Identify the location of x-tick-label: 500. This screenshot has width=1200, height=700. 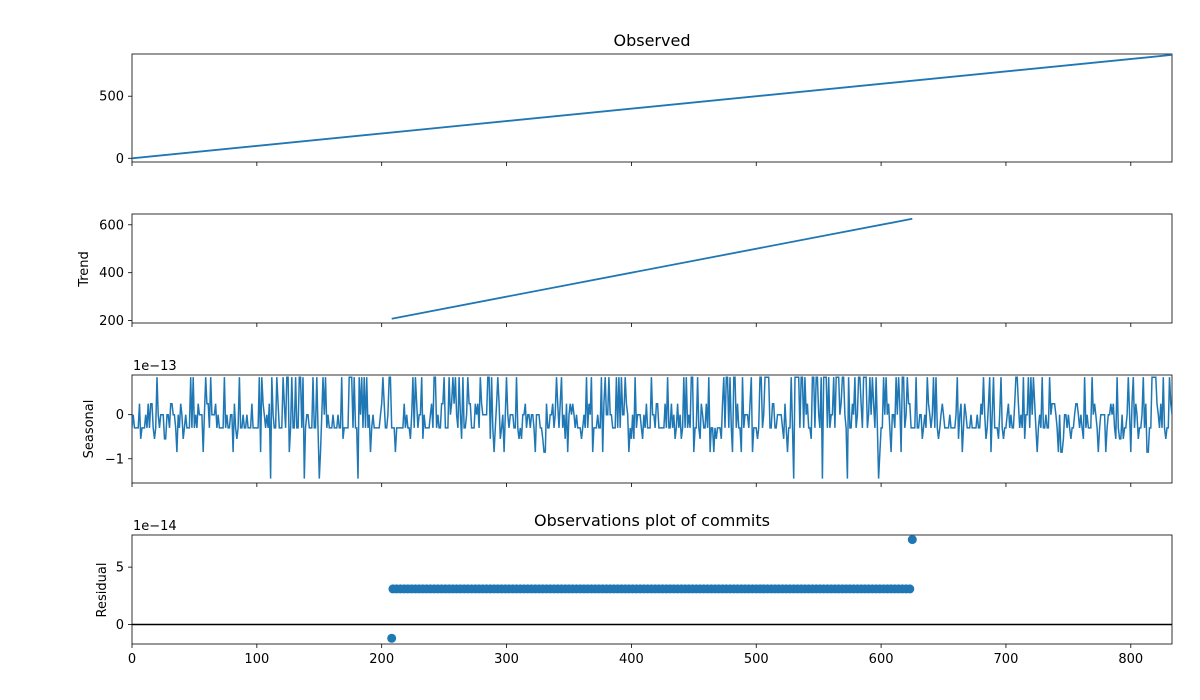
(756, 659).